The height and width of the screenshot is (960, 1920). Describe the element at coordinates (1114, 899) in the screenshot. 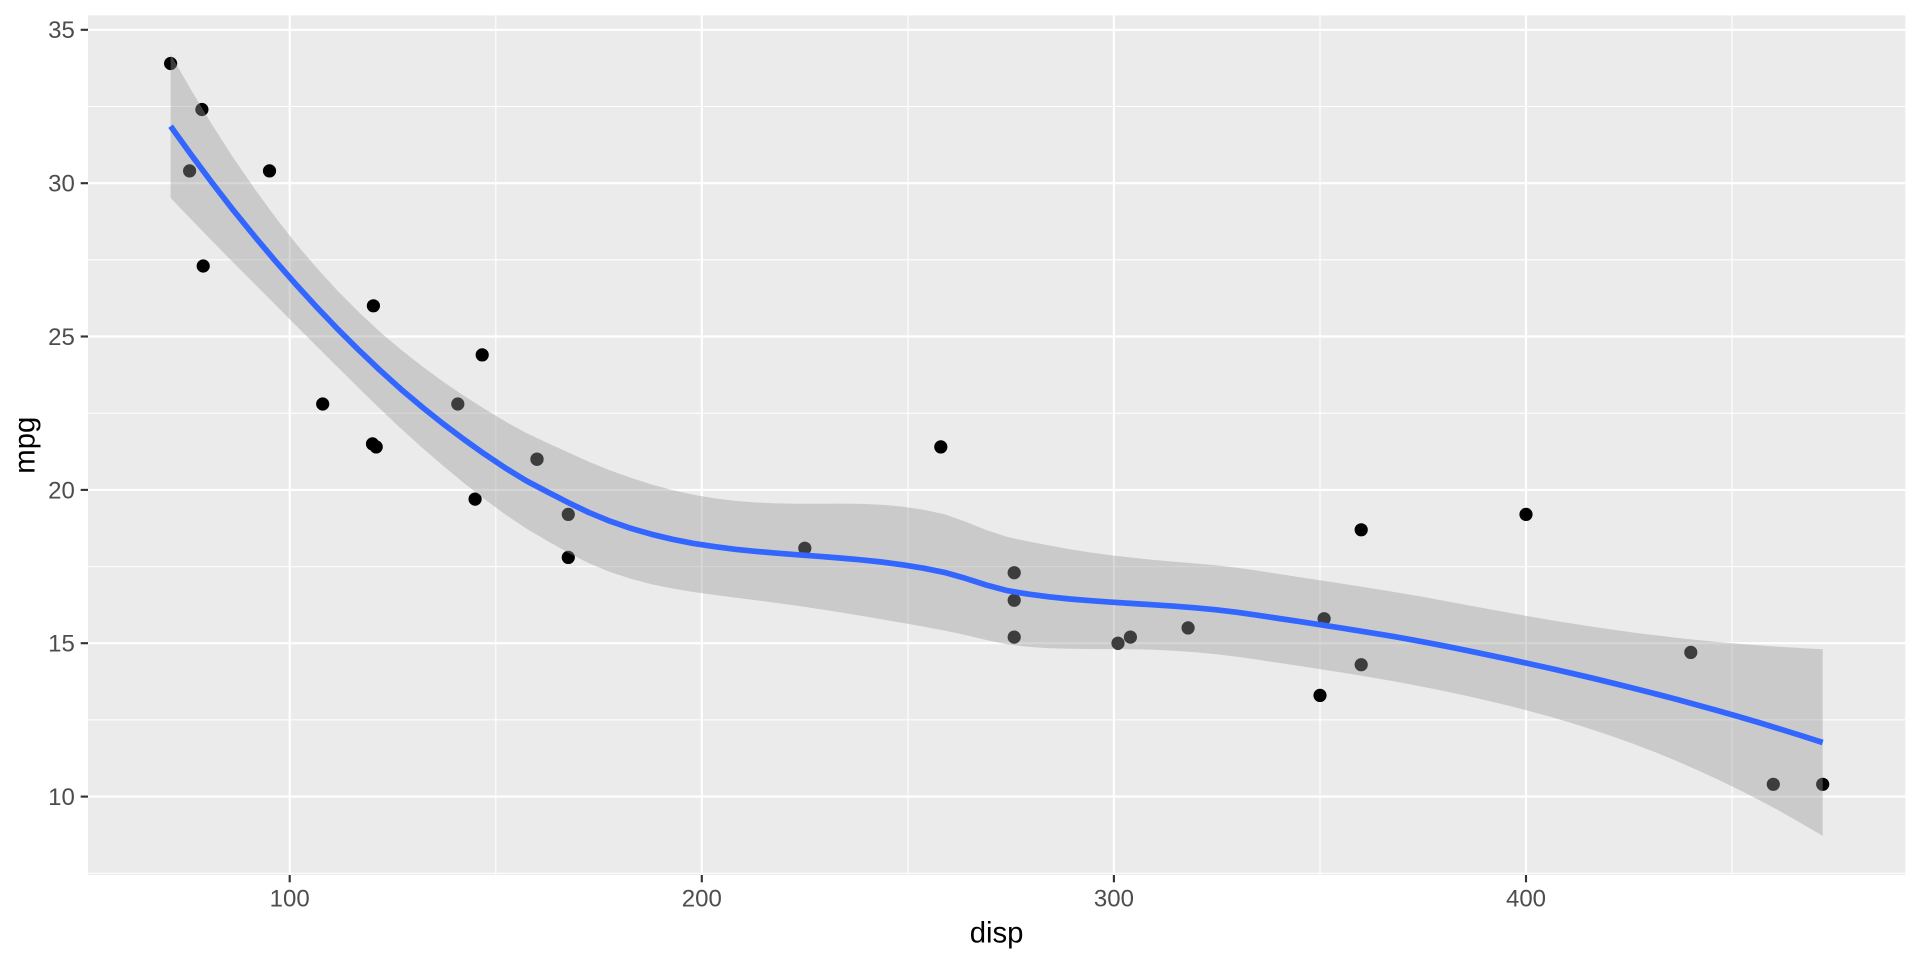

I see `svg-text: 300` at that location.